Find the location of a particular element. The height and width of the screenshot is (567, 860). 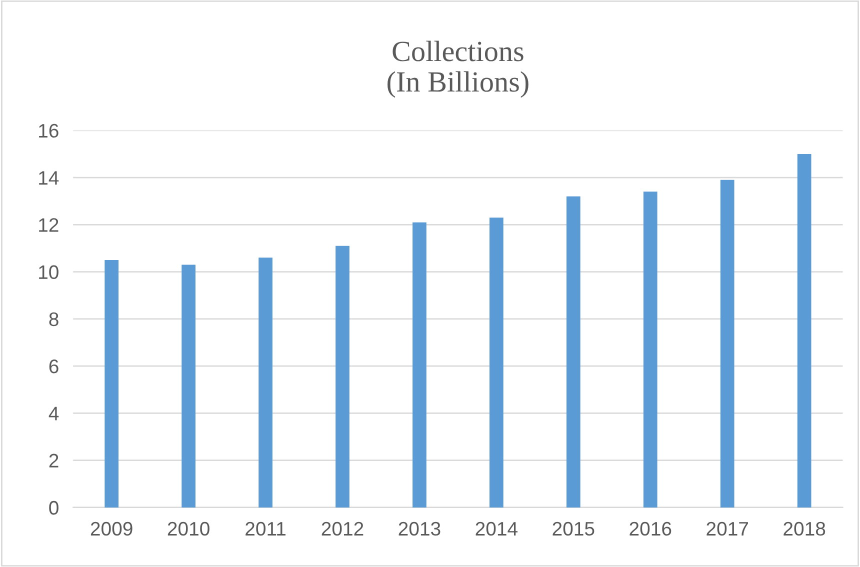

y-tick-label: 12 is located at coordinates (48, 225).